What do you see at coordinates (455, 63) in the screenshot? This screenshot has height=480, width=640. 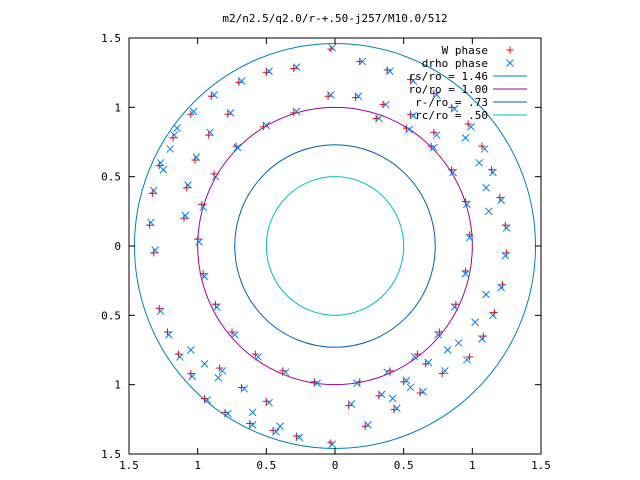 I see `legend-label-series-1: drho phase` at bounding box center [455, 63].